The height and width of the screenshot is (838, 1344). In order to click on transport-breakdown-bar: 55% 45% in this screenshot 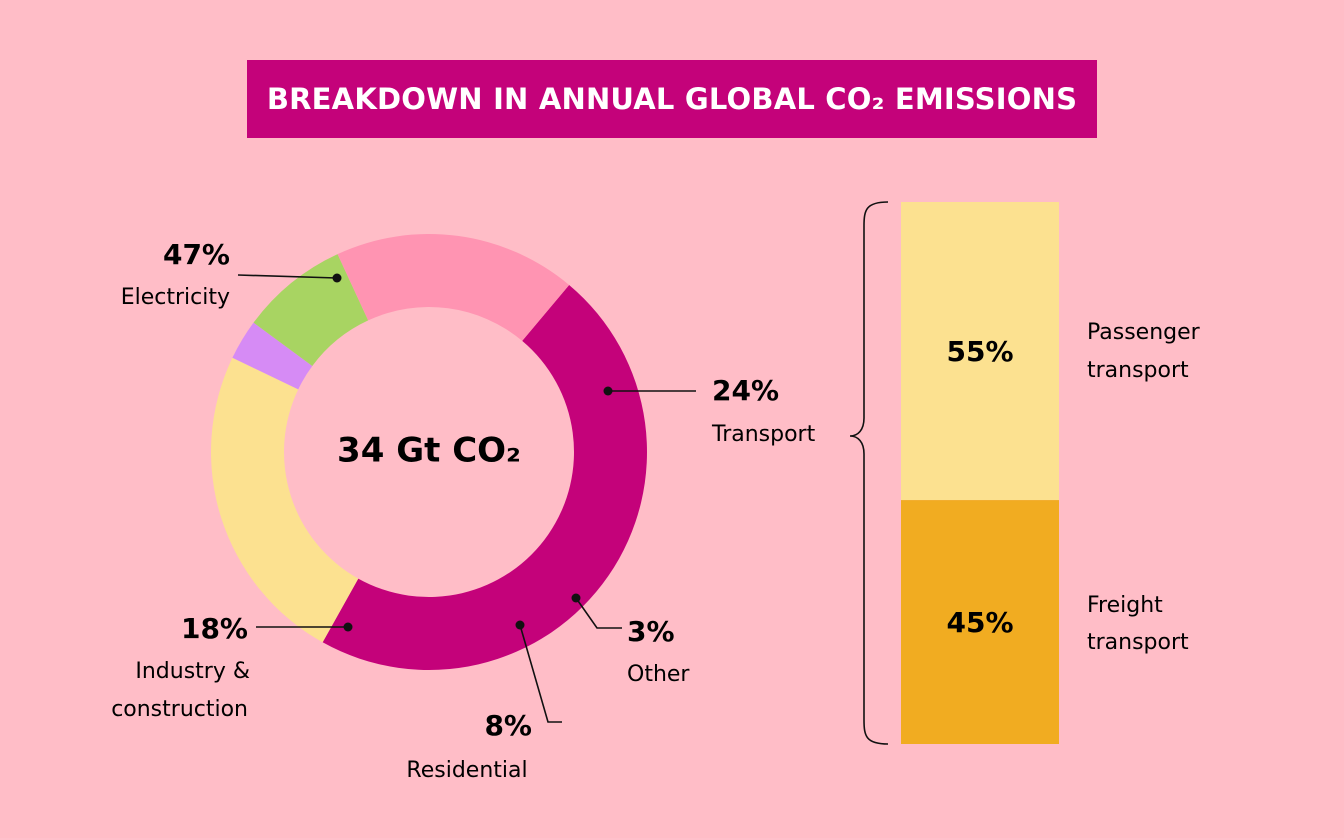, I will do `click(980, 473)`.